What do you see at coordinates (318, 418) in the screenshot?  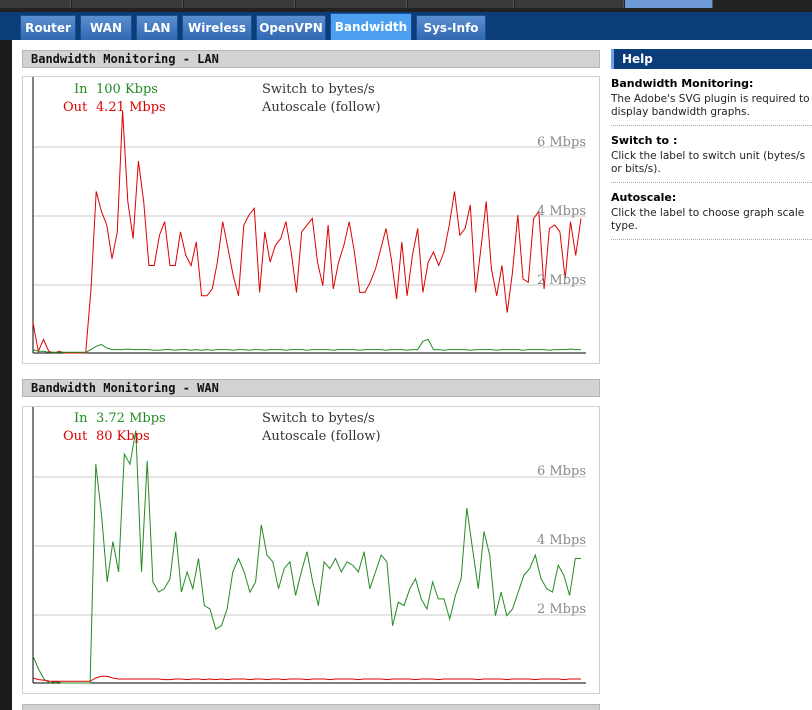 I see `wan-switch-units-link: Switch to bytes/s` at bounding box center [318, 418].